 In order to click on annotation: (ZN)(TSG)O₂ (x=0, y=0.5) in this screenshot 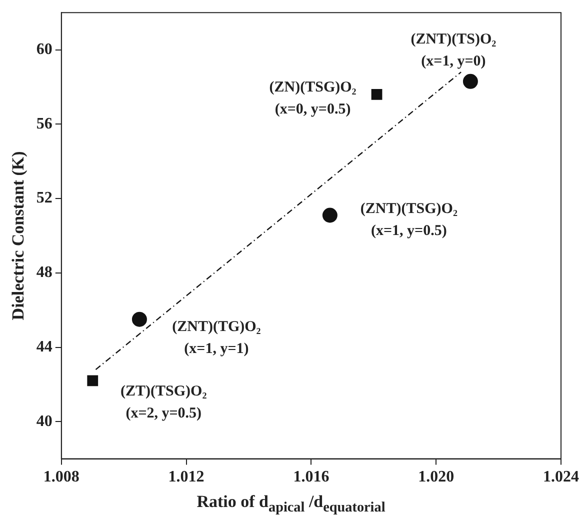, I will do `click(313, 98)`.